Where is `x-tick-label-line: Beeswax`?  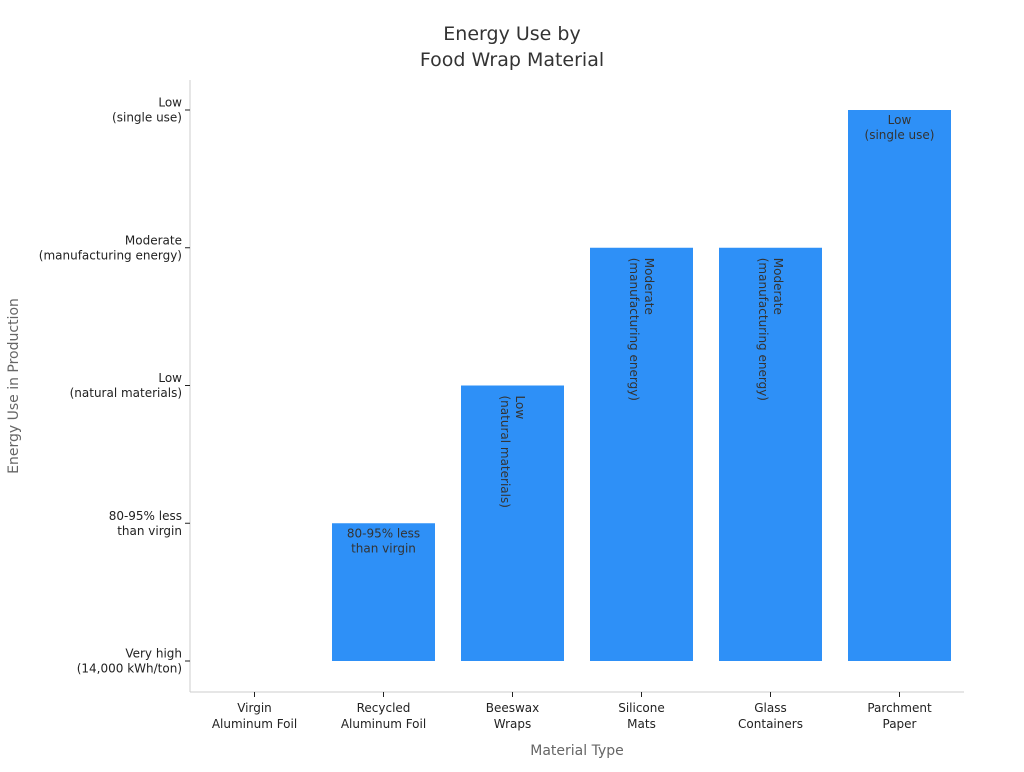
x-tick-label-line: Beeswax is located at coordinates (513, 708).